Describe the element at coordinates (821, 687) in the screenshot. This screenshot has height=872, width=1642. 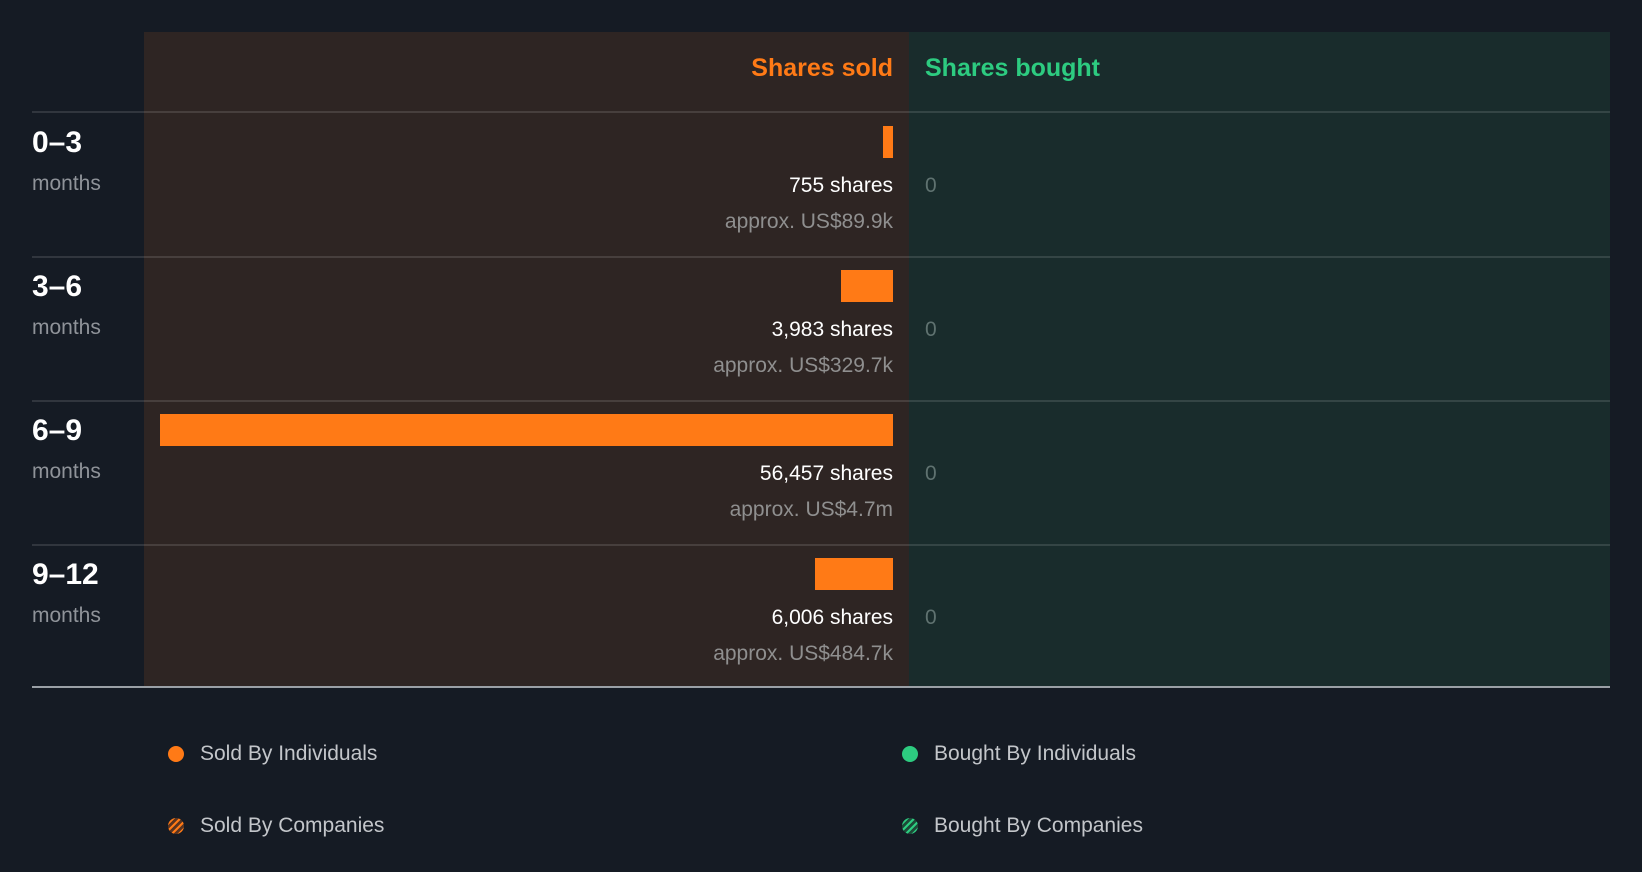
I see `chart-baseline` at that location.